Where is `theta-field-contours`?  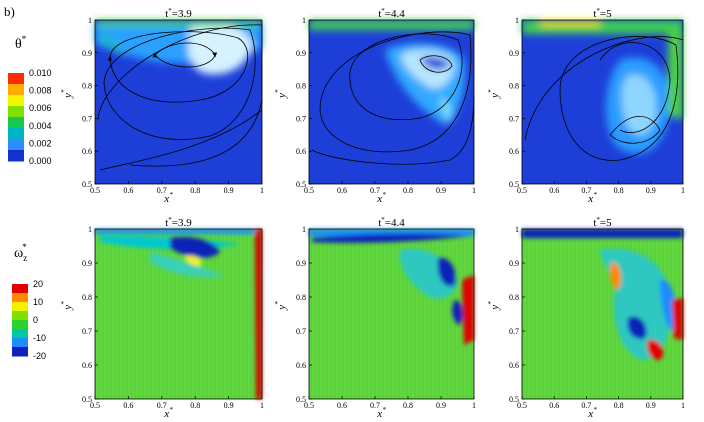
theta-field-contours is located at coordinates (602, 87).